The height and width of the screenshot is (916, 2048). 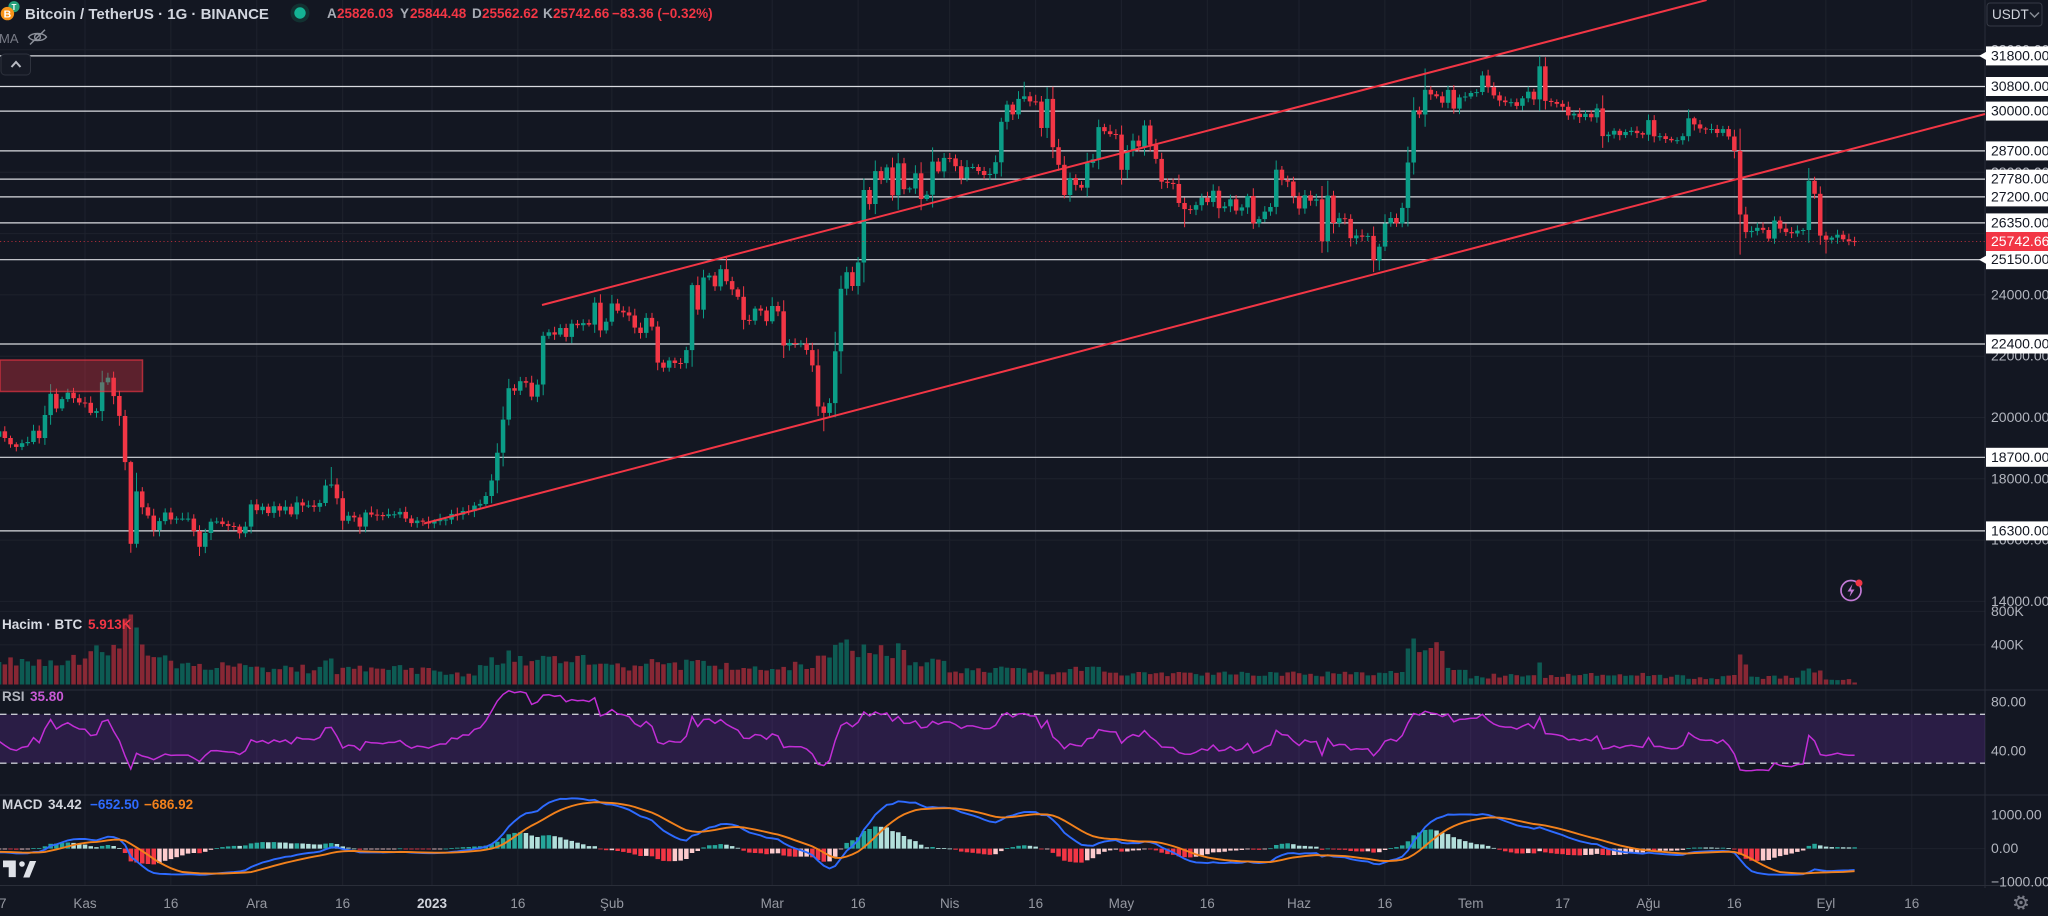 What do you see at coordinates (1471, 903) in the screenshot?
I see `svg-text: Tem` at bounding box center [1471, 903].